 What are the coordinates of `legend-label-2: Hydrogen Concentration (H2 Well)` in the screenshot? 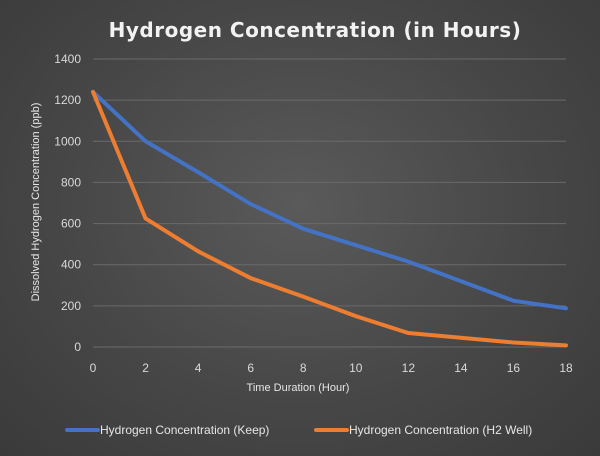 It's located at (440, 430).